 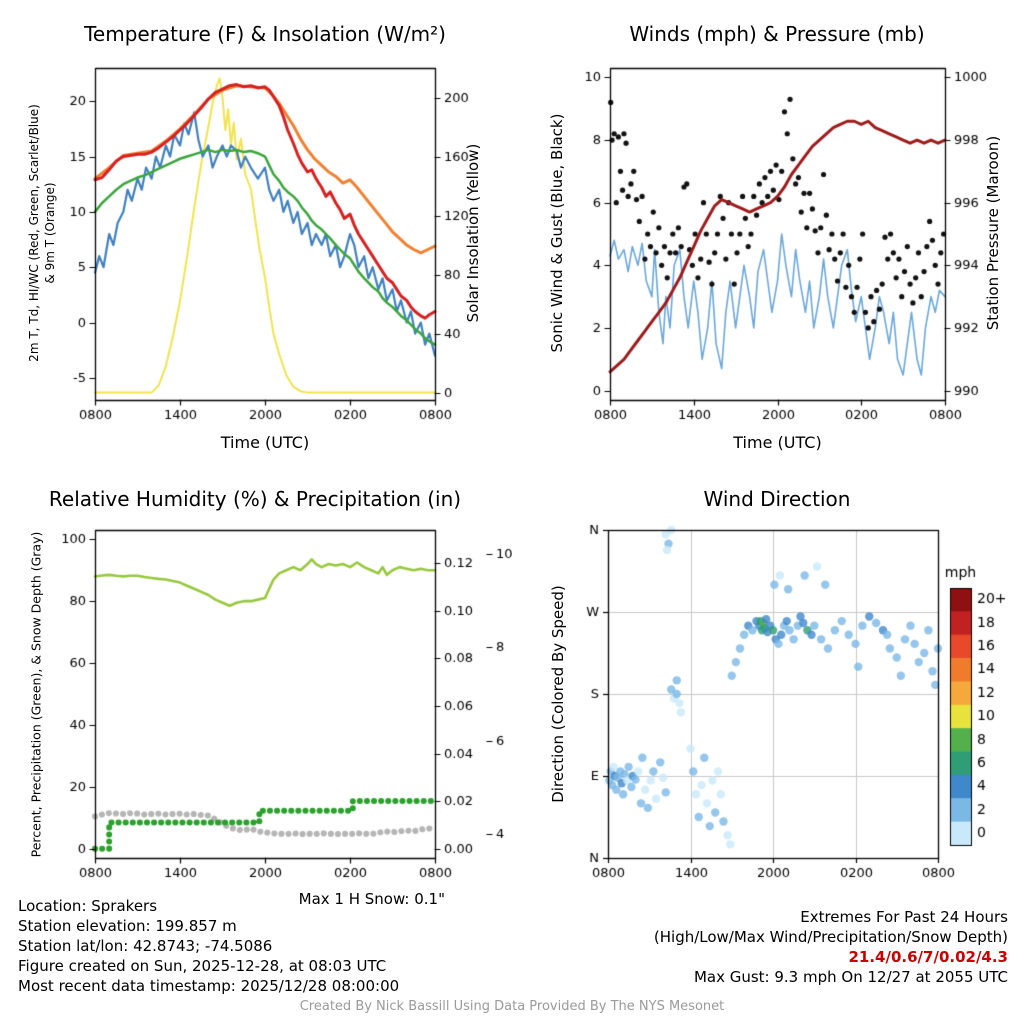 I want to click on dir-yaxis-left-label: Direction (Colored By Speed), so click(x=558, y=694).